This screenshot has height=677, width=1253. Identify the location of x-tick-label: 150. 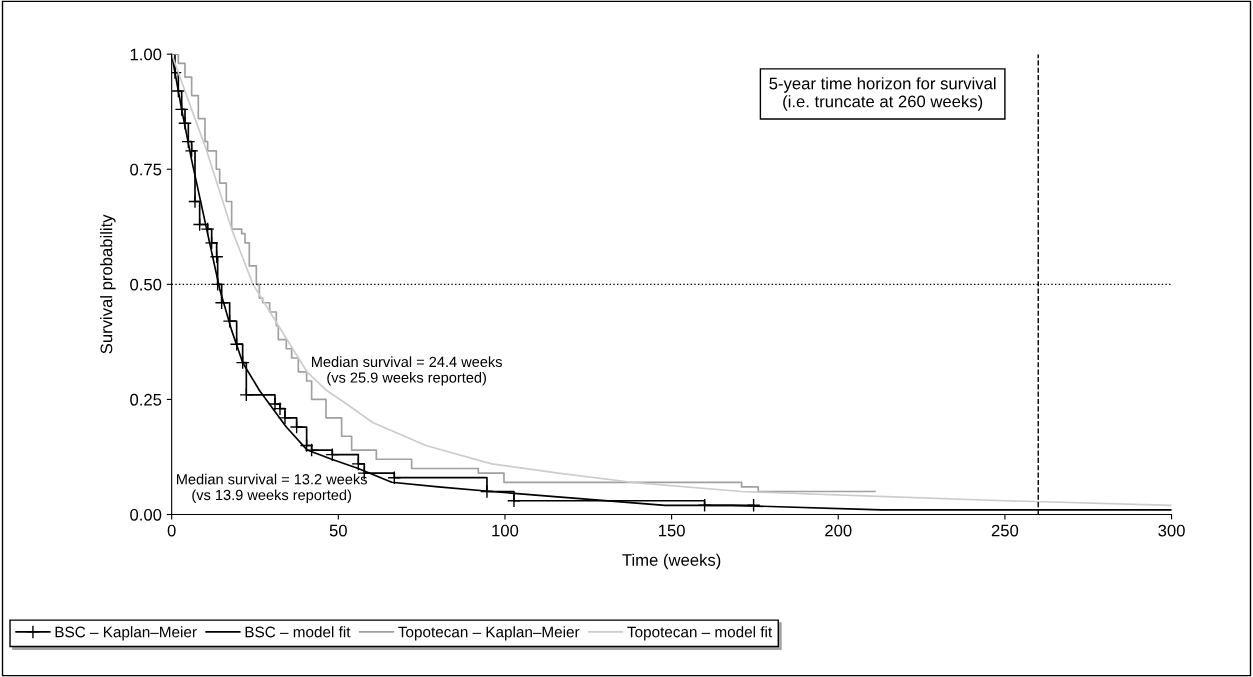
(671, 530).